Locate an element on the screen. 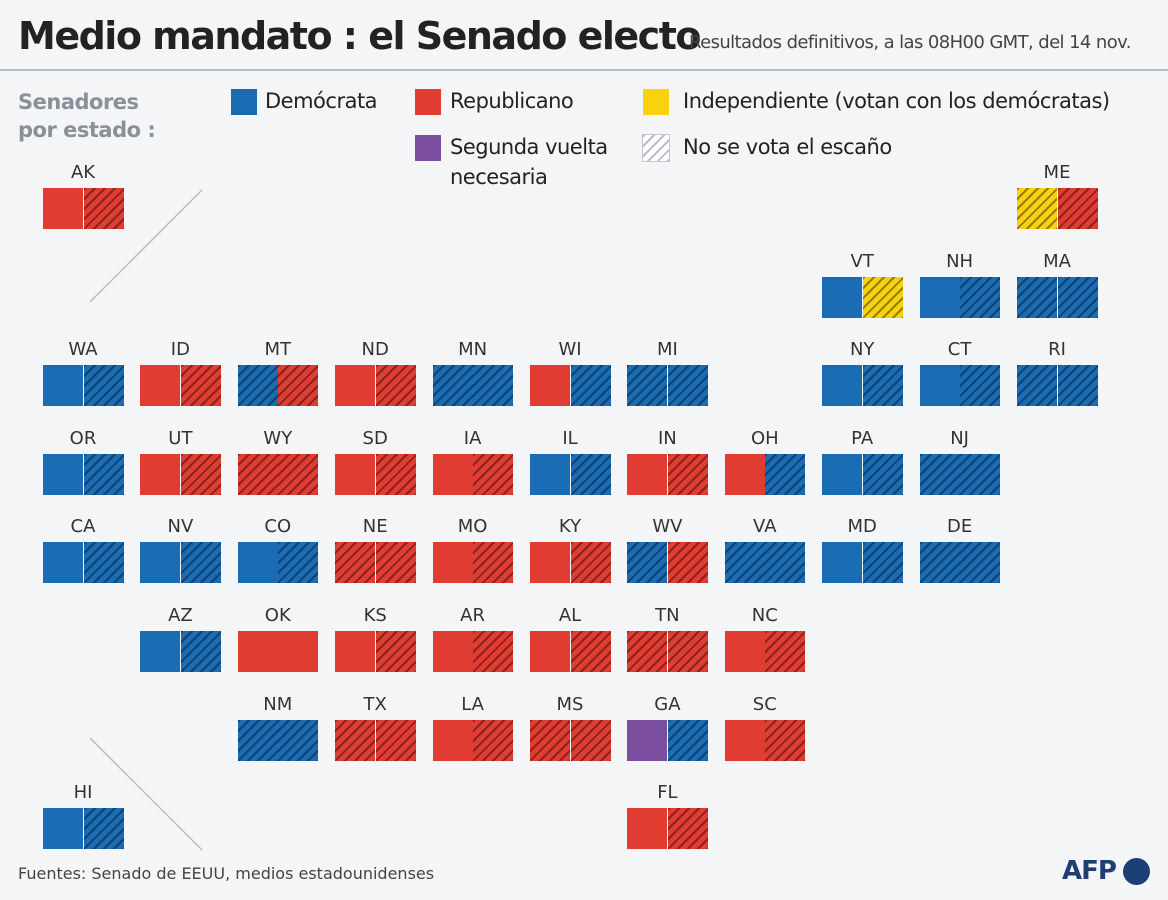 This screenshot has height=900, width=1168. state-code: NE is located at coordinates (375, 527).